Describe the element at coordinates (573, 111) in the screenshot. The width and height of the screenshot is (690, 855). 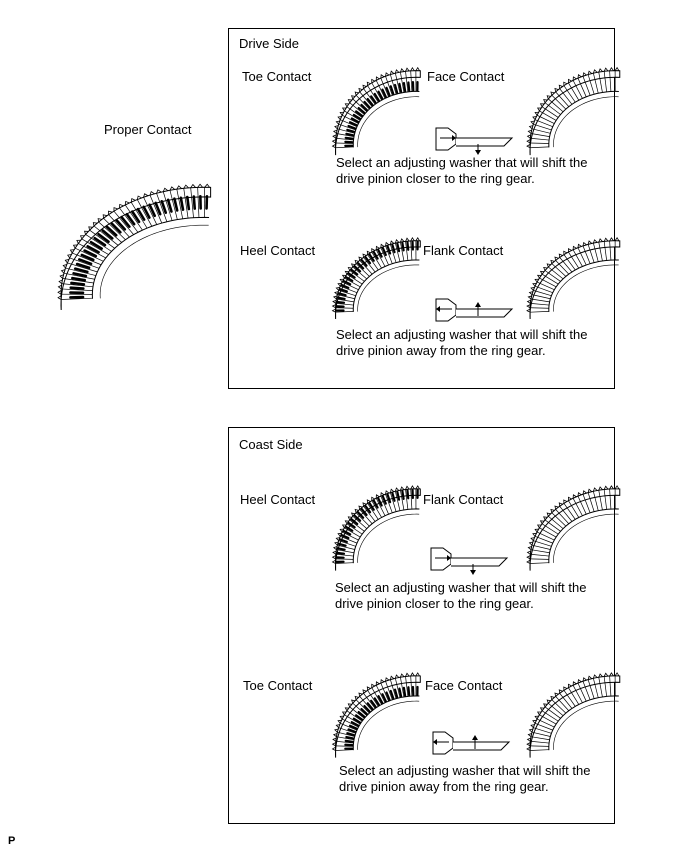
I see `drive-face-contact-gear` at that location.